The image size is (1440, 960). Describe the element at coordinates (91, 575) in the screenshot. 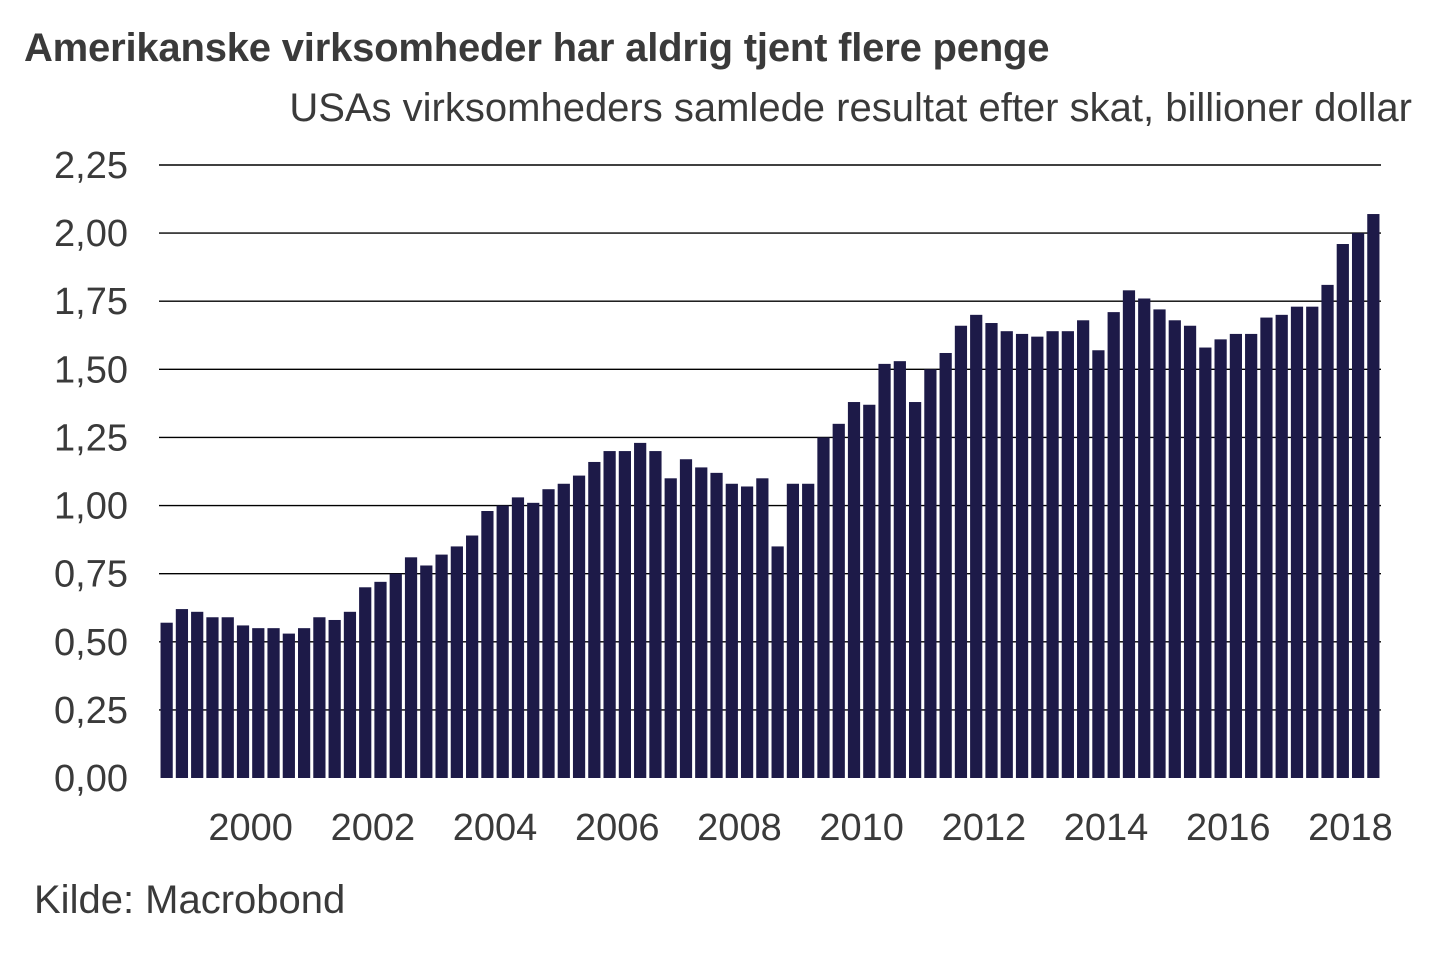

I see `y-tick-label: 0,75` at that location.